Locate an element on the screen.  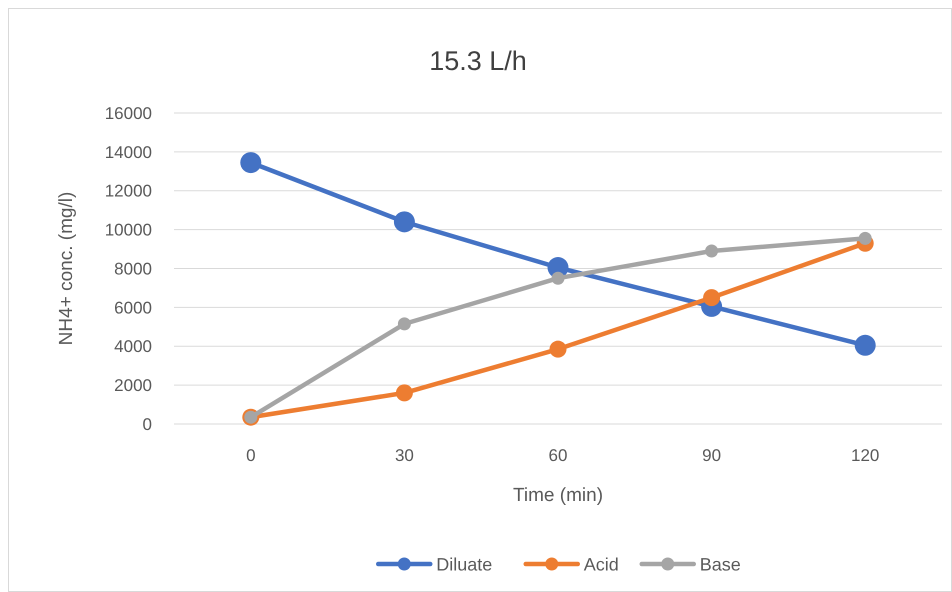
y-tick-label: 0 is located at coordinates (147, 424).